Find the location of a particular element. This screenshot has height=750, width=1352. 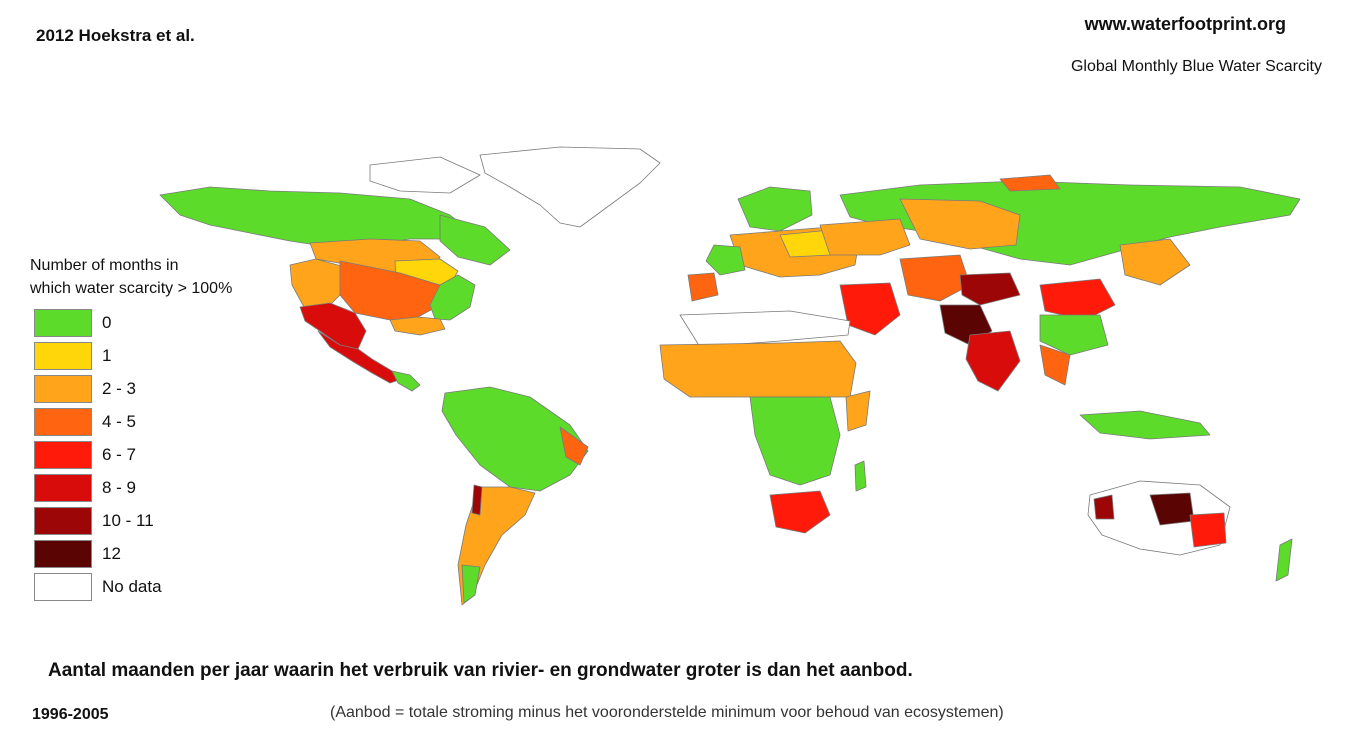

region-indonesia is located at coordinates (1145, 425).